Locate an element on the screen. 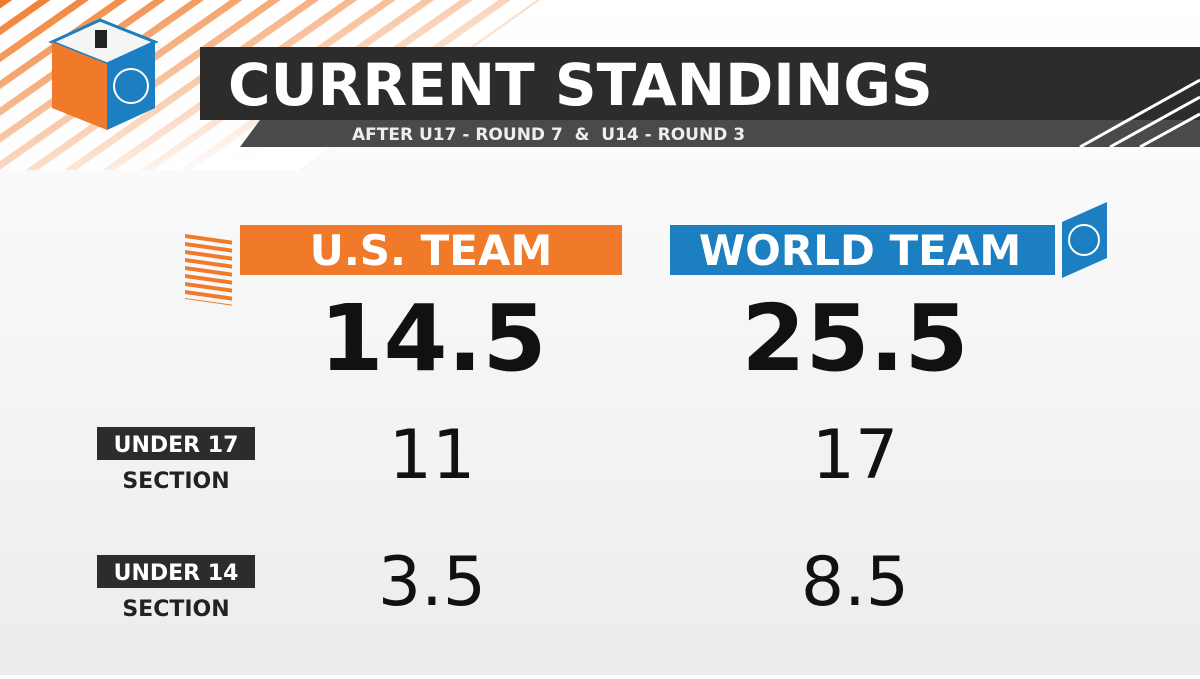 The height and width of the screenshot is (679, 1200). section-score: 8.5 is located at coordinates (855, 582).